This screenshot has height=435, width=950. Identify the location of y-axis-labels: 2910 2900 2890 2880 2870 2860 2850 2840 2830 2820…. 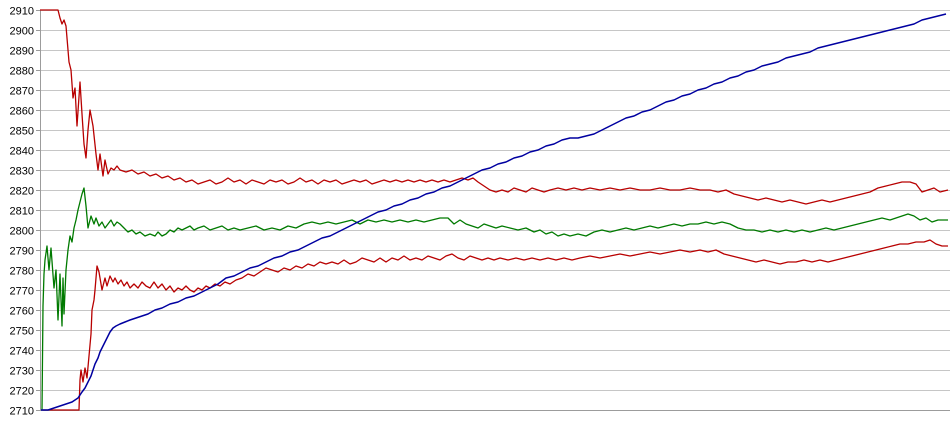
(22, 212).